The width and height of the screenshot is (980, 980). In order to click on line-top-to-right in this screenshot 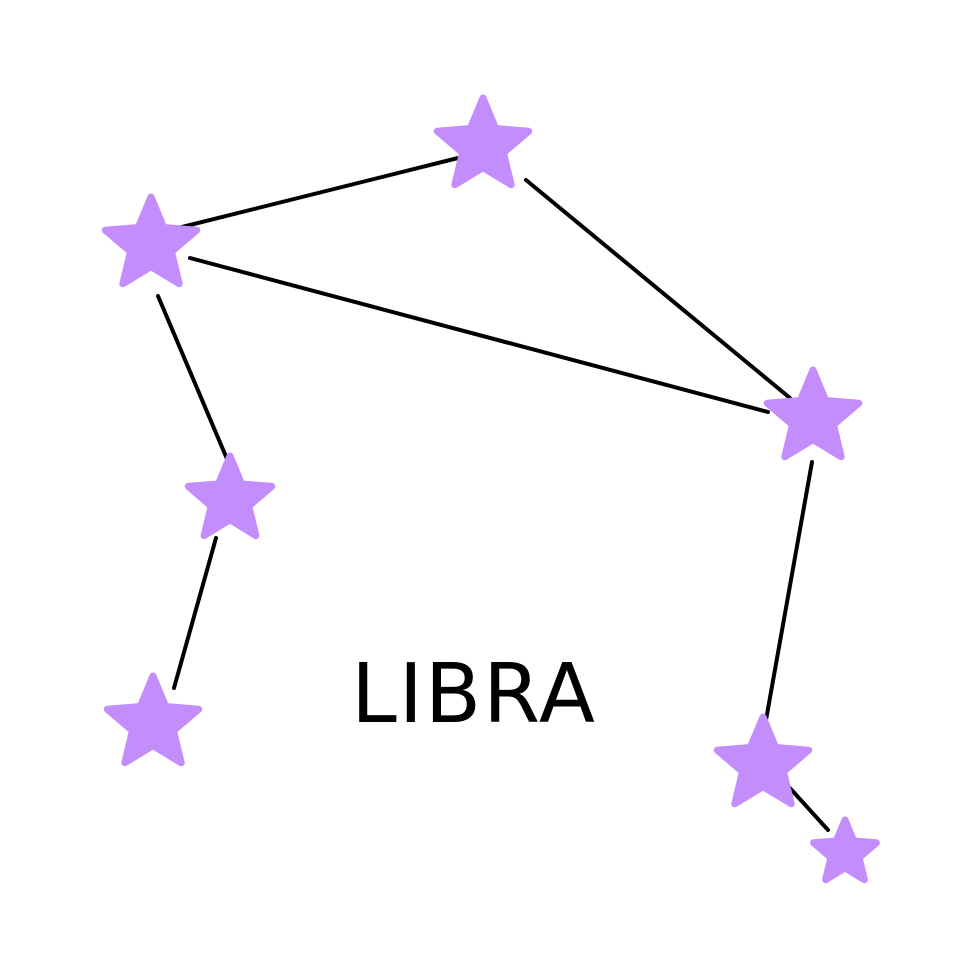, I will do `click(658, 289)`.